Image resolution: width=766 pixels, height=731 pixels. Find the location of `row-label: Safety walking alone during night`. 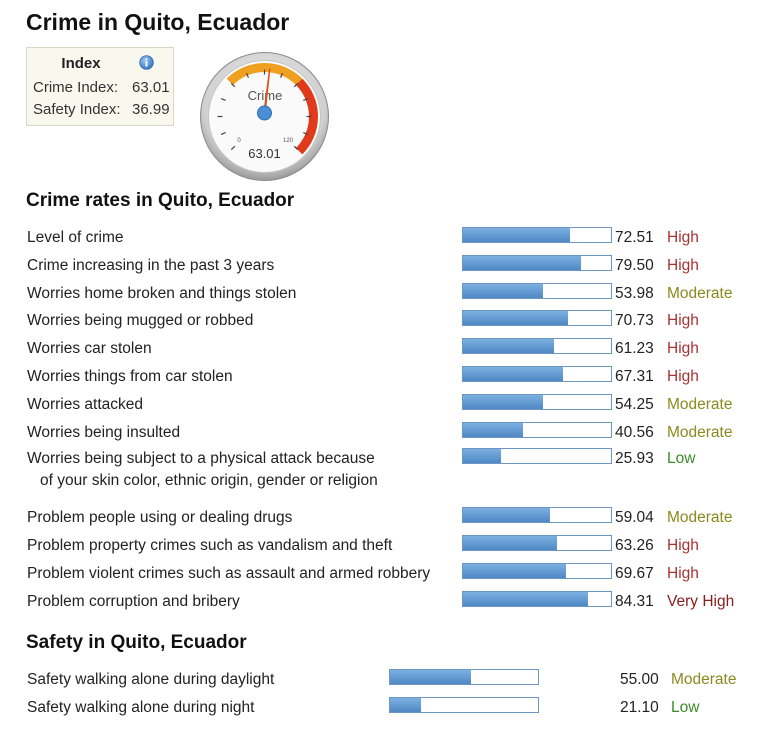

row-label: Safety walking alone during night is located at coordinates (140, 708).